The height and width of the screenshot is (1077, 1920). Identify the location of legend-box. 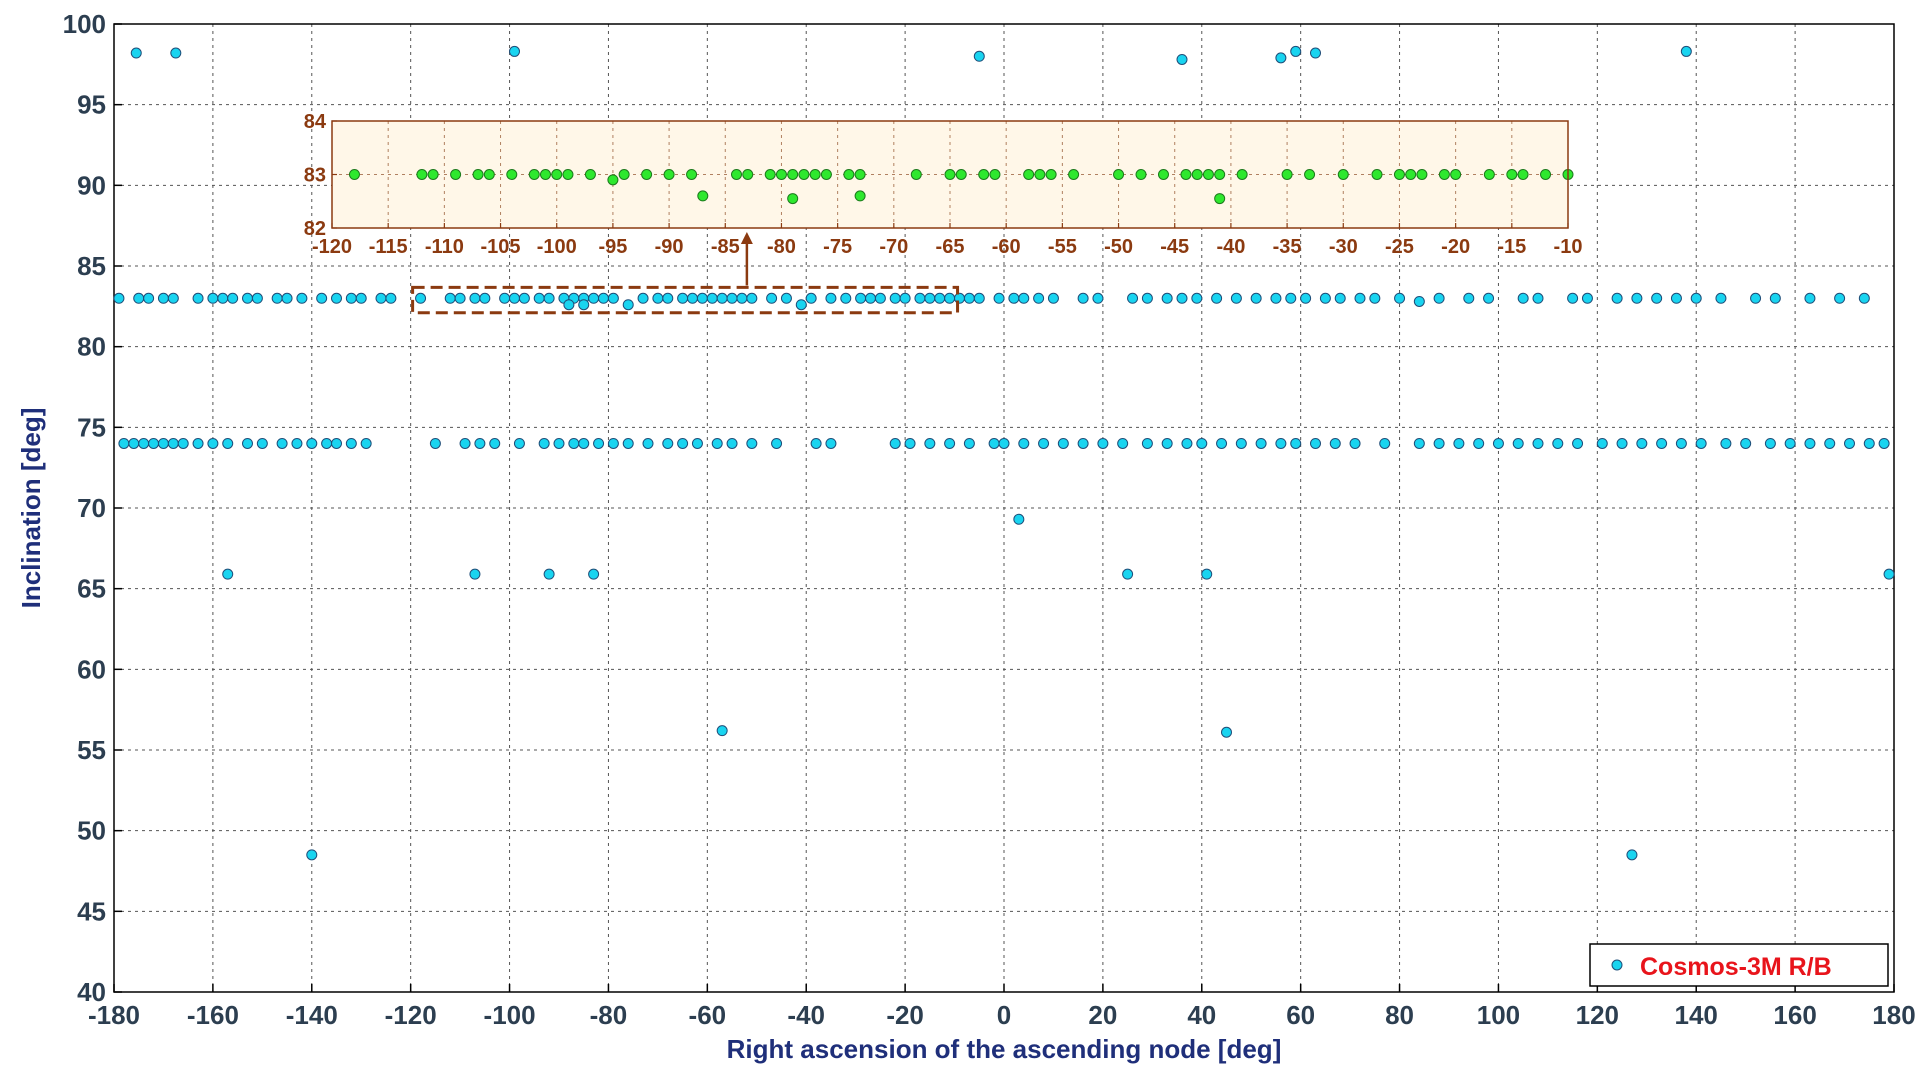
(1739, 965).